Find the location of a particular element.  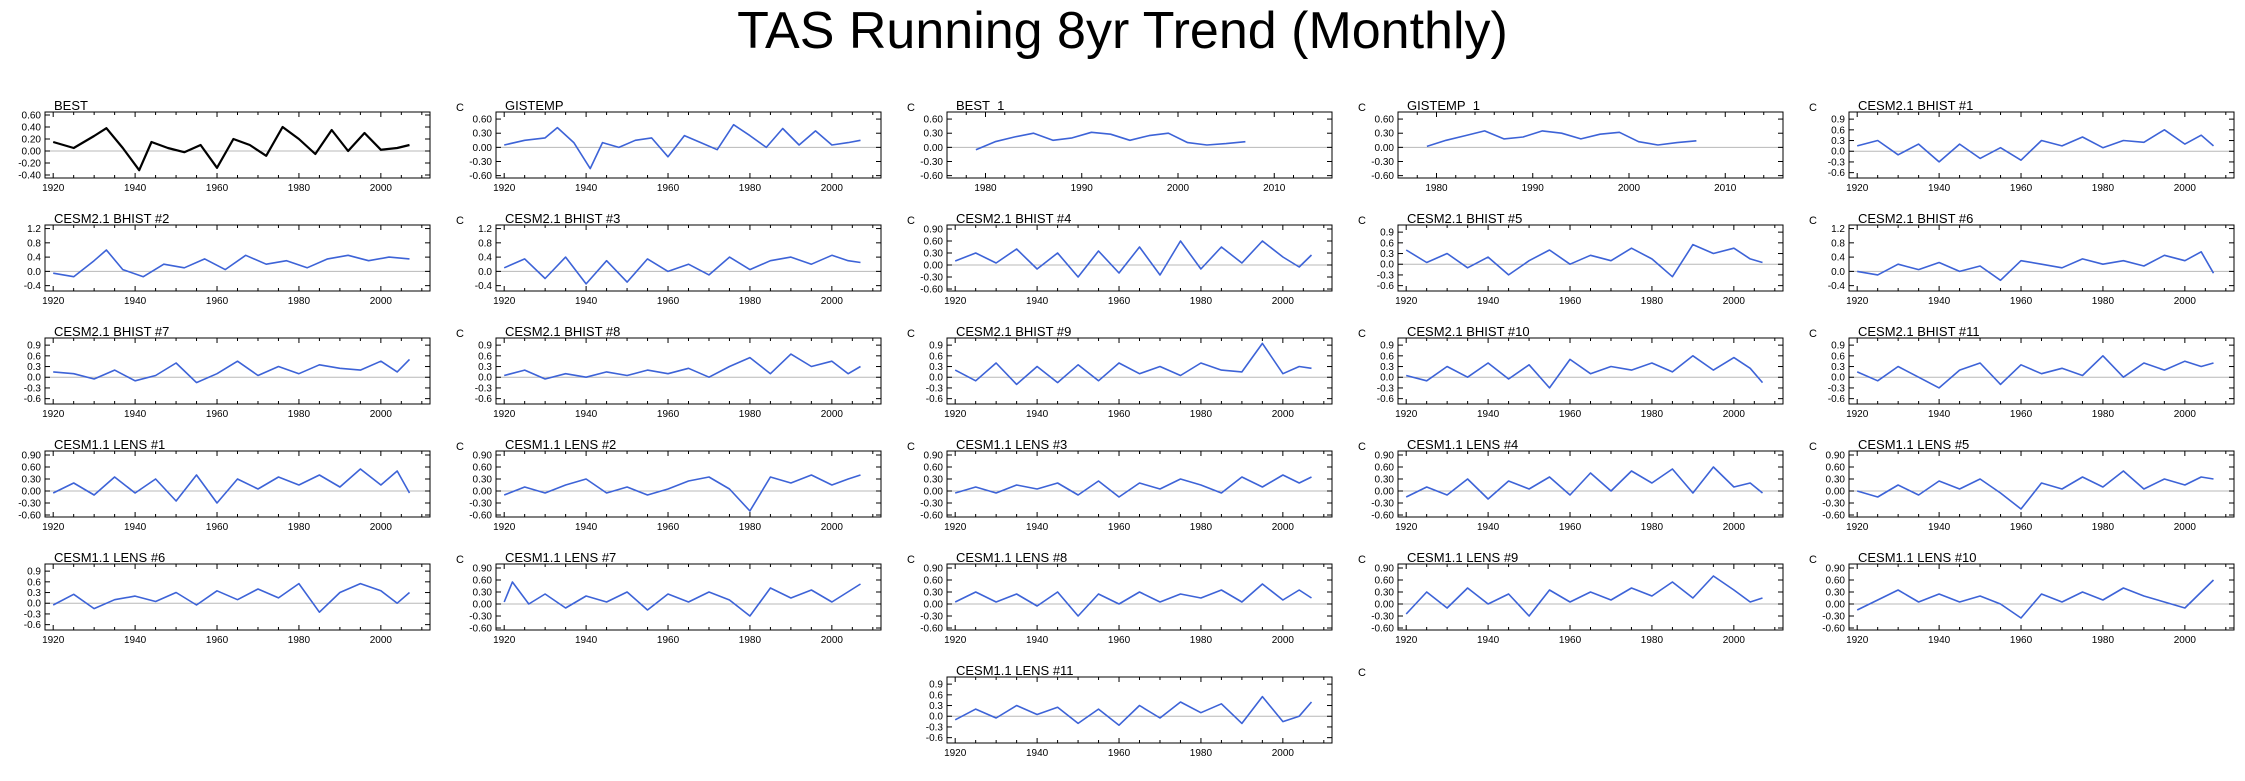

panel-title: CESM2.1 BHIST #5 is located at coordinates (1465, 218).